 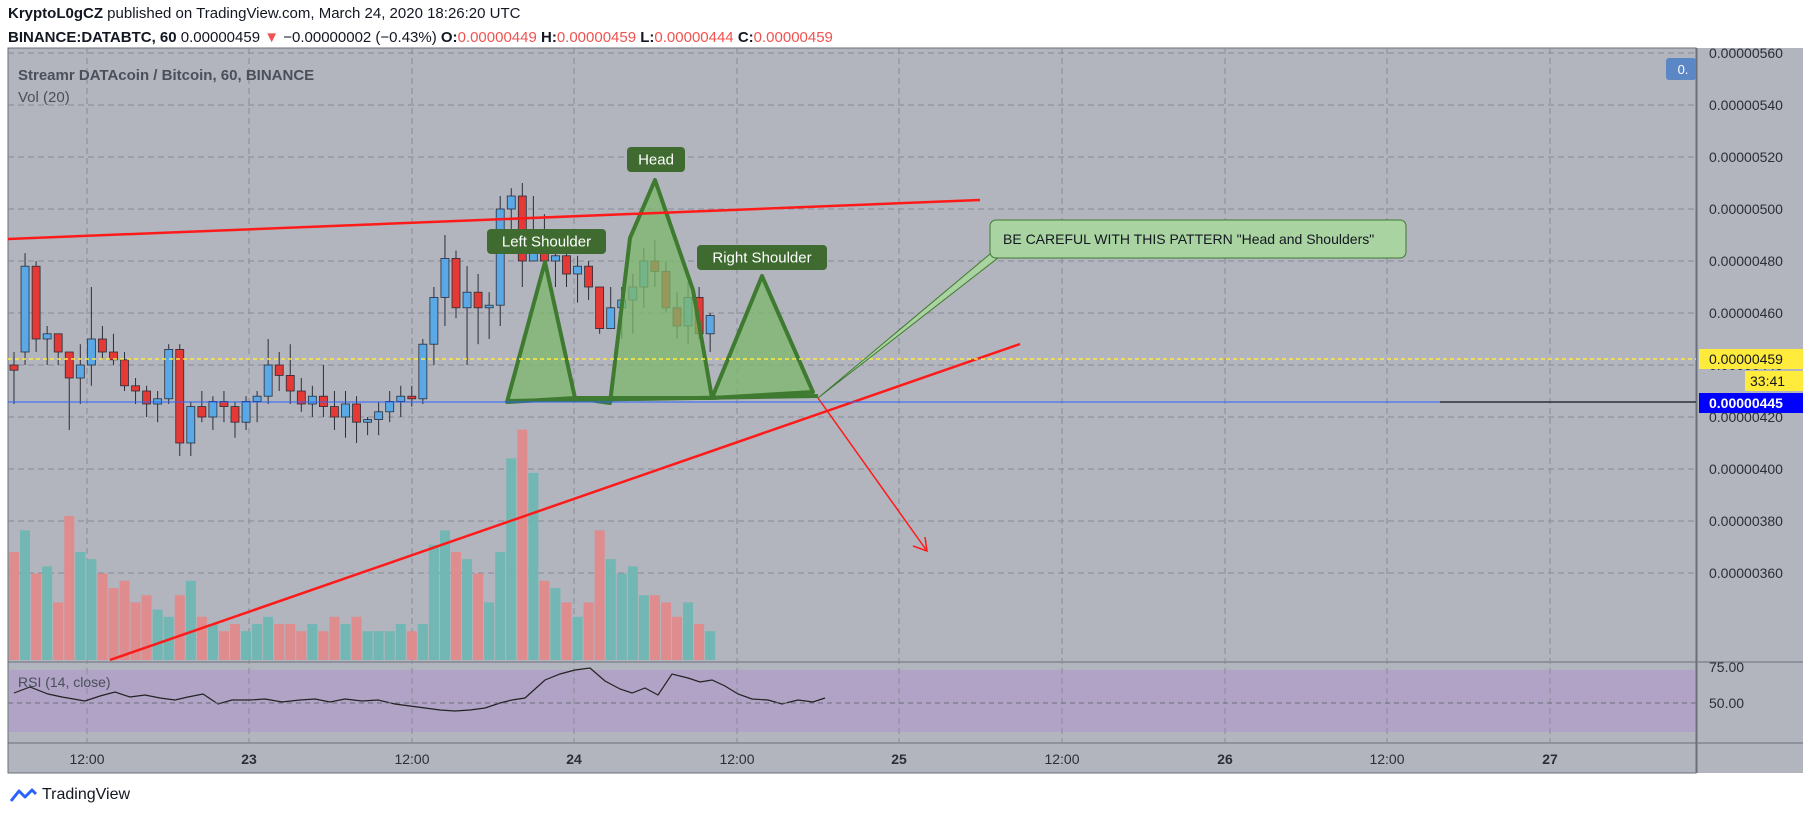 What do you see at coordinates (86, 794) in the screenshot?
I see `brand-name: TradingView` at bounding box center [86, 794].